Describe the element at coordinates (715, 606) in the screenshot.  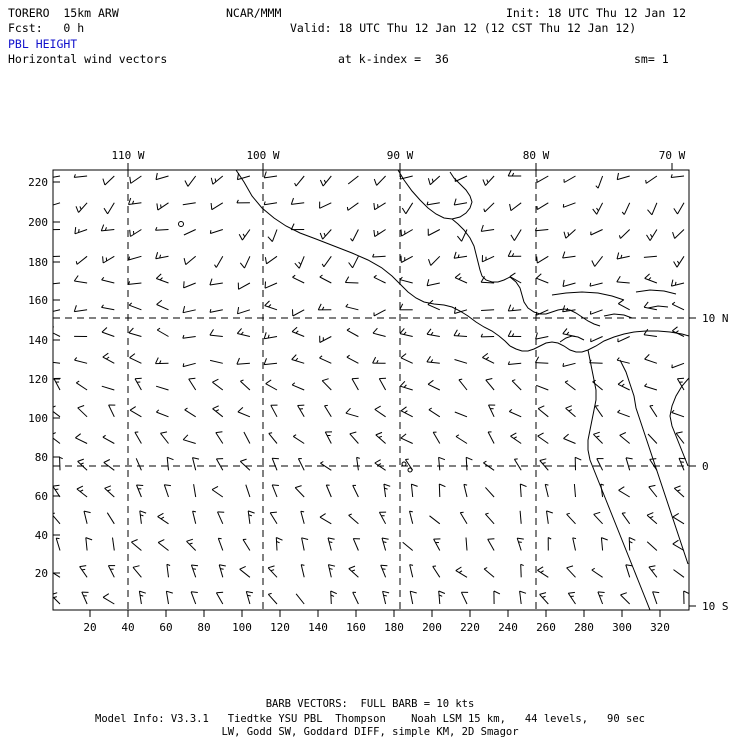
I see `svg-text: 10 S` at that location.